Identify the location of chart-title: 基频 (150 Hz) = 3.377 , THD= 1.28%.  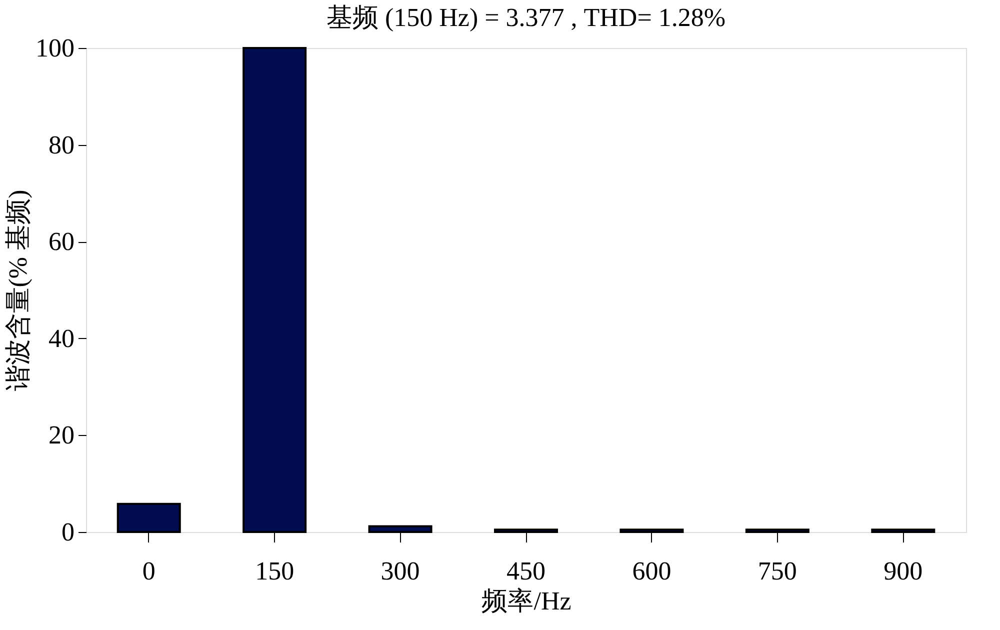
(526, 17).